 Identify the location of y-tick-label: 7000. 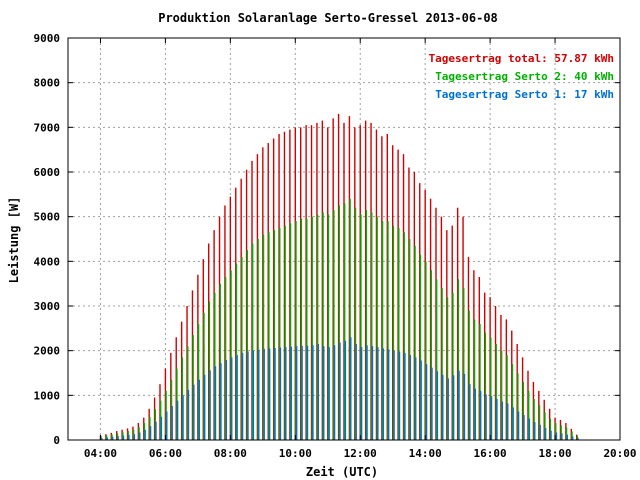
(47, 127).